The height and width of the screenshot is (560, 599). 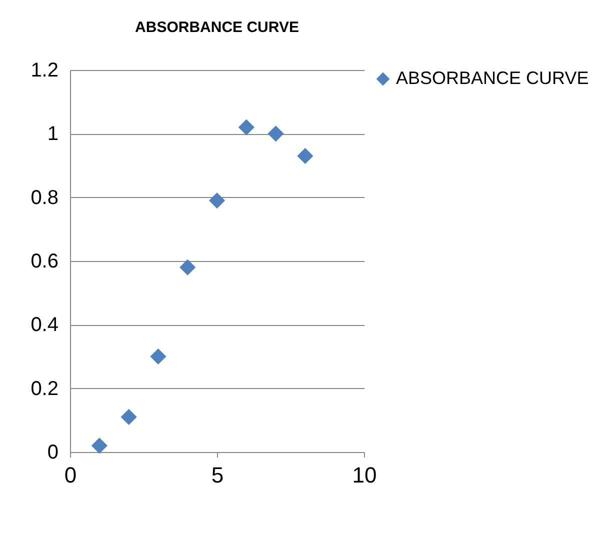 I want to click on chart-title: ABSORBANCE CURVE, so click(x=217, y=27).